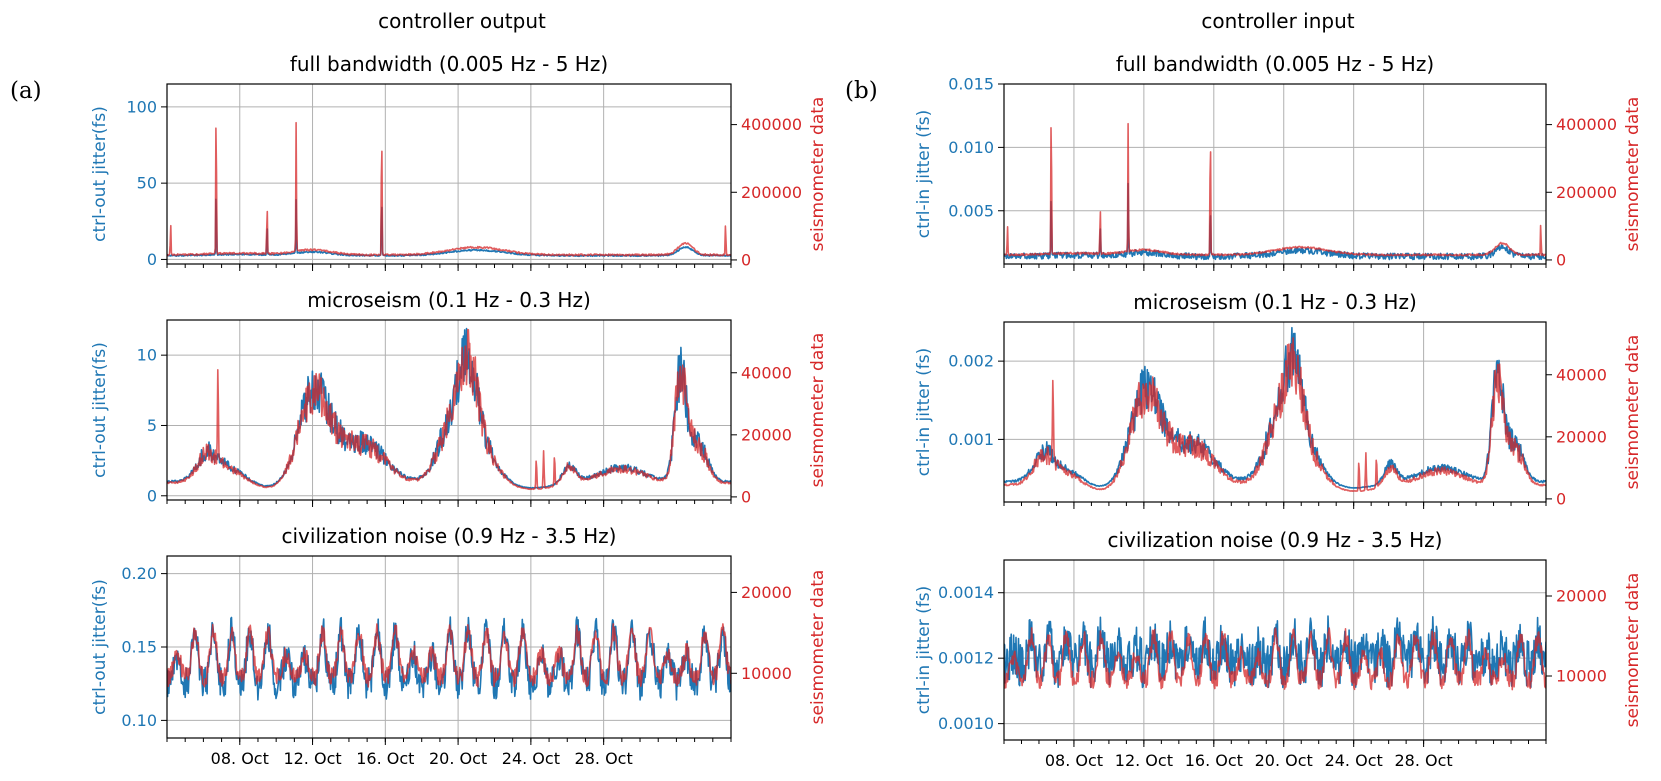  I want to click on y-left-tick-label: 0.0012, so click(966, 658).